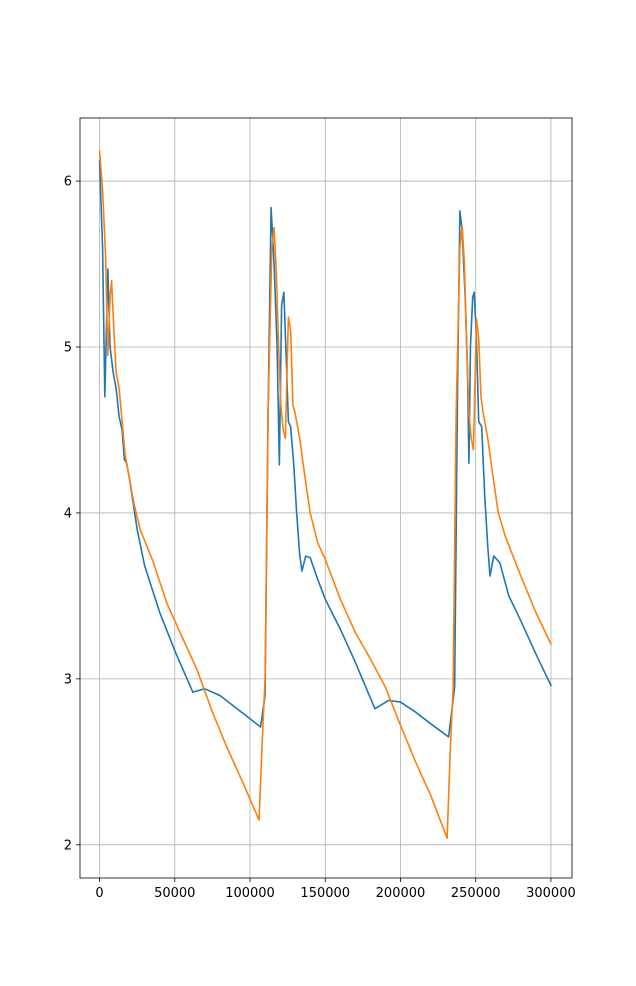  Describe the element at coordinates (174, 893) in the screenshot. I see `x-tick-label: 50000` at that location.